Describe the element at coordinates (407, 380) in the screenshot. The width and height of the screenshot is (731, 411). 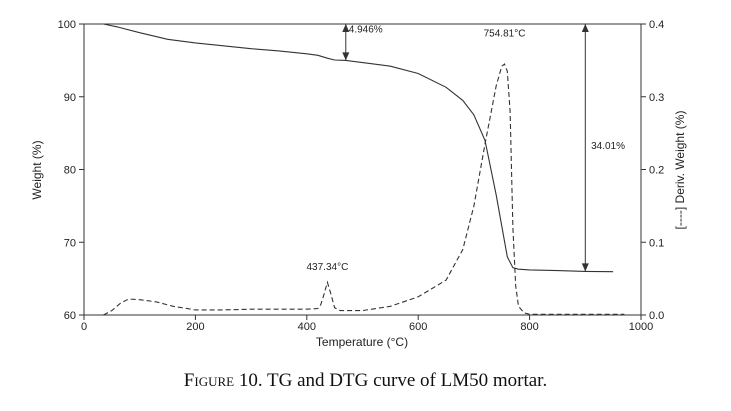
I see `figure-caption-text: TG and DTG curve of LM50 mortar.` at that location.